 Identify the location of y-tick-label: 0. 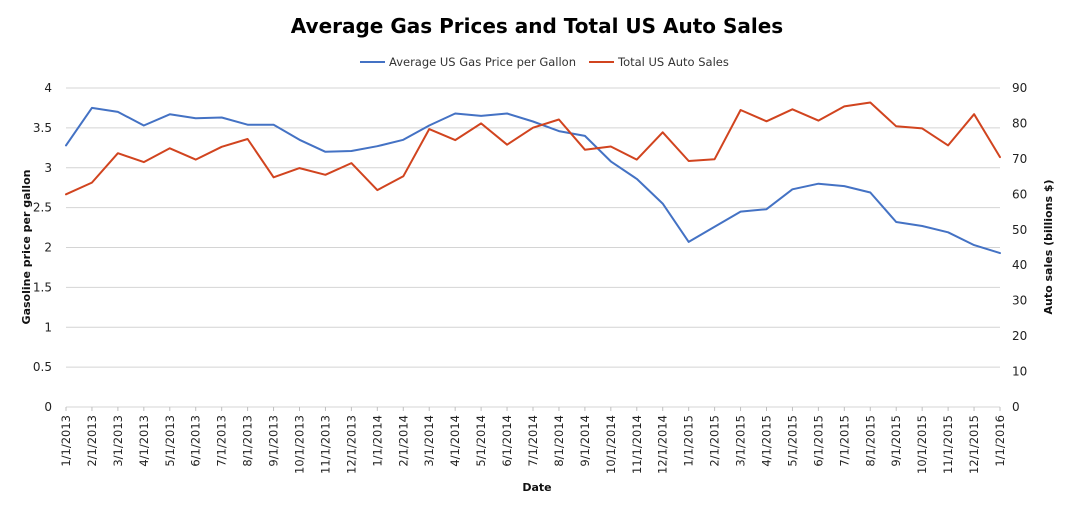
(48, 407).